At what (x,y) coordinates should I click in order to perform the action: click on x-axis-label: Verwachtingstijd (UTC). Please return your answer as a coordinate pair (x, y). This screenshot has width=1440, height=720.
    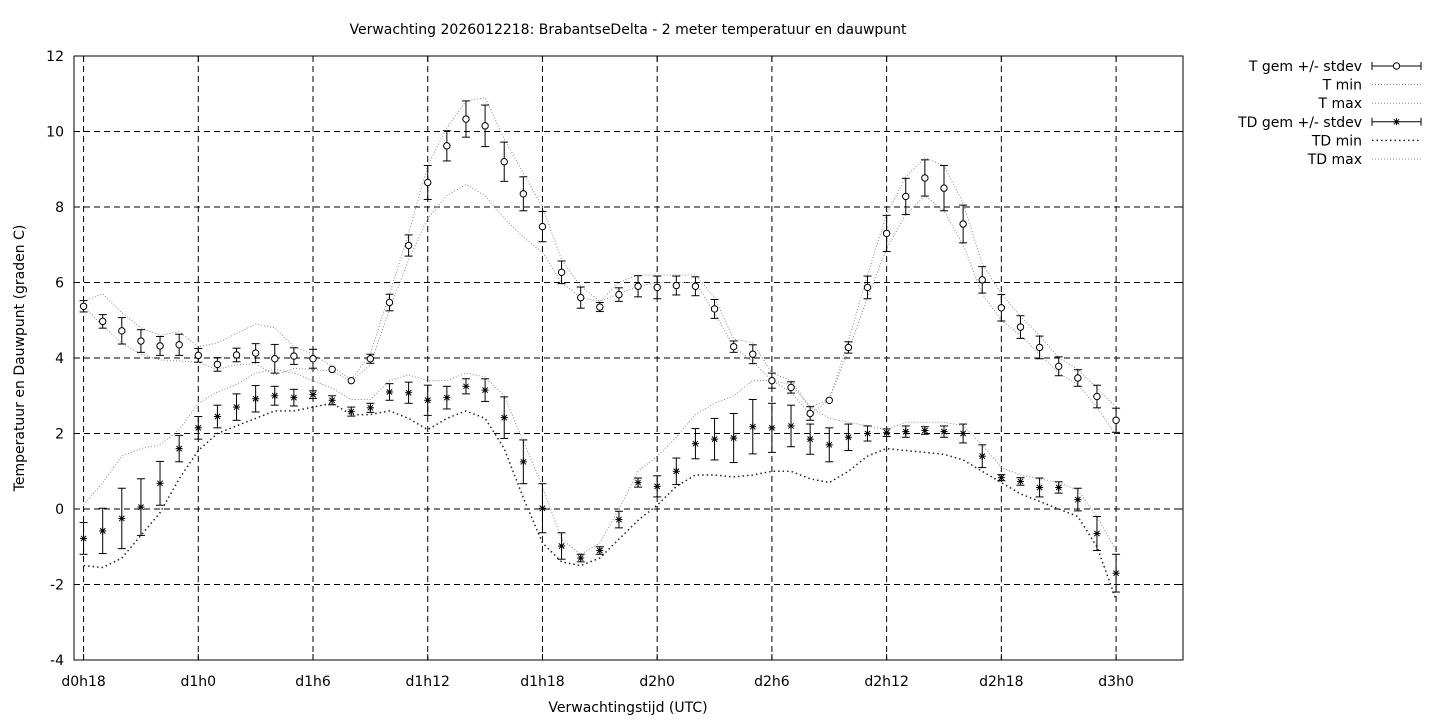
    Looking at the image, I should click on (627, 708).